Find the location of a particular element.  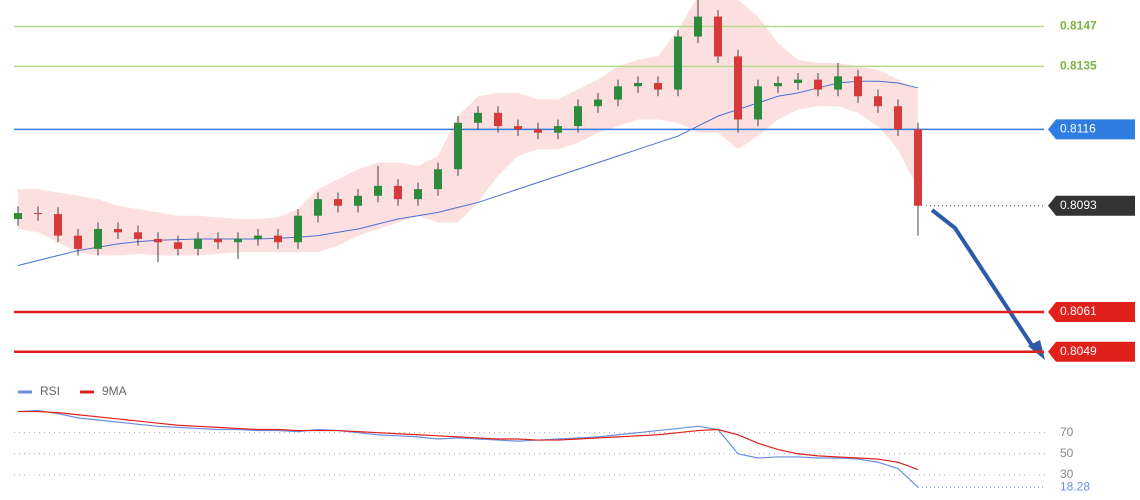

rsi-tick-label: 50 is located at coordinates (1067, 453).